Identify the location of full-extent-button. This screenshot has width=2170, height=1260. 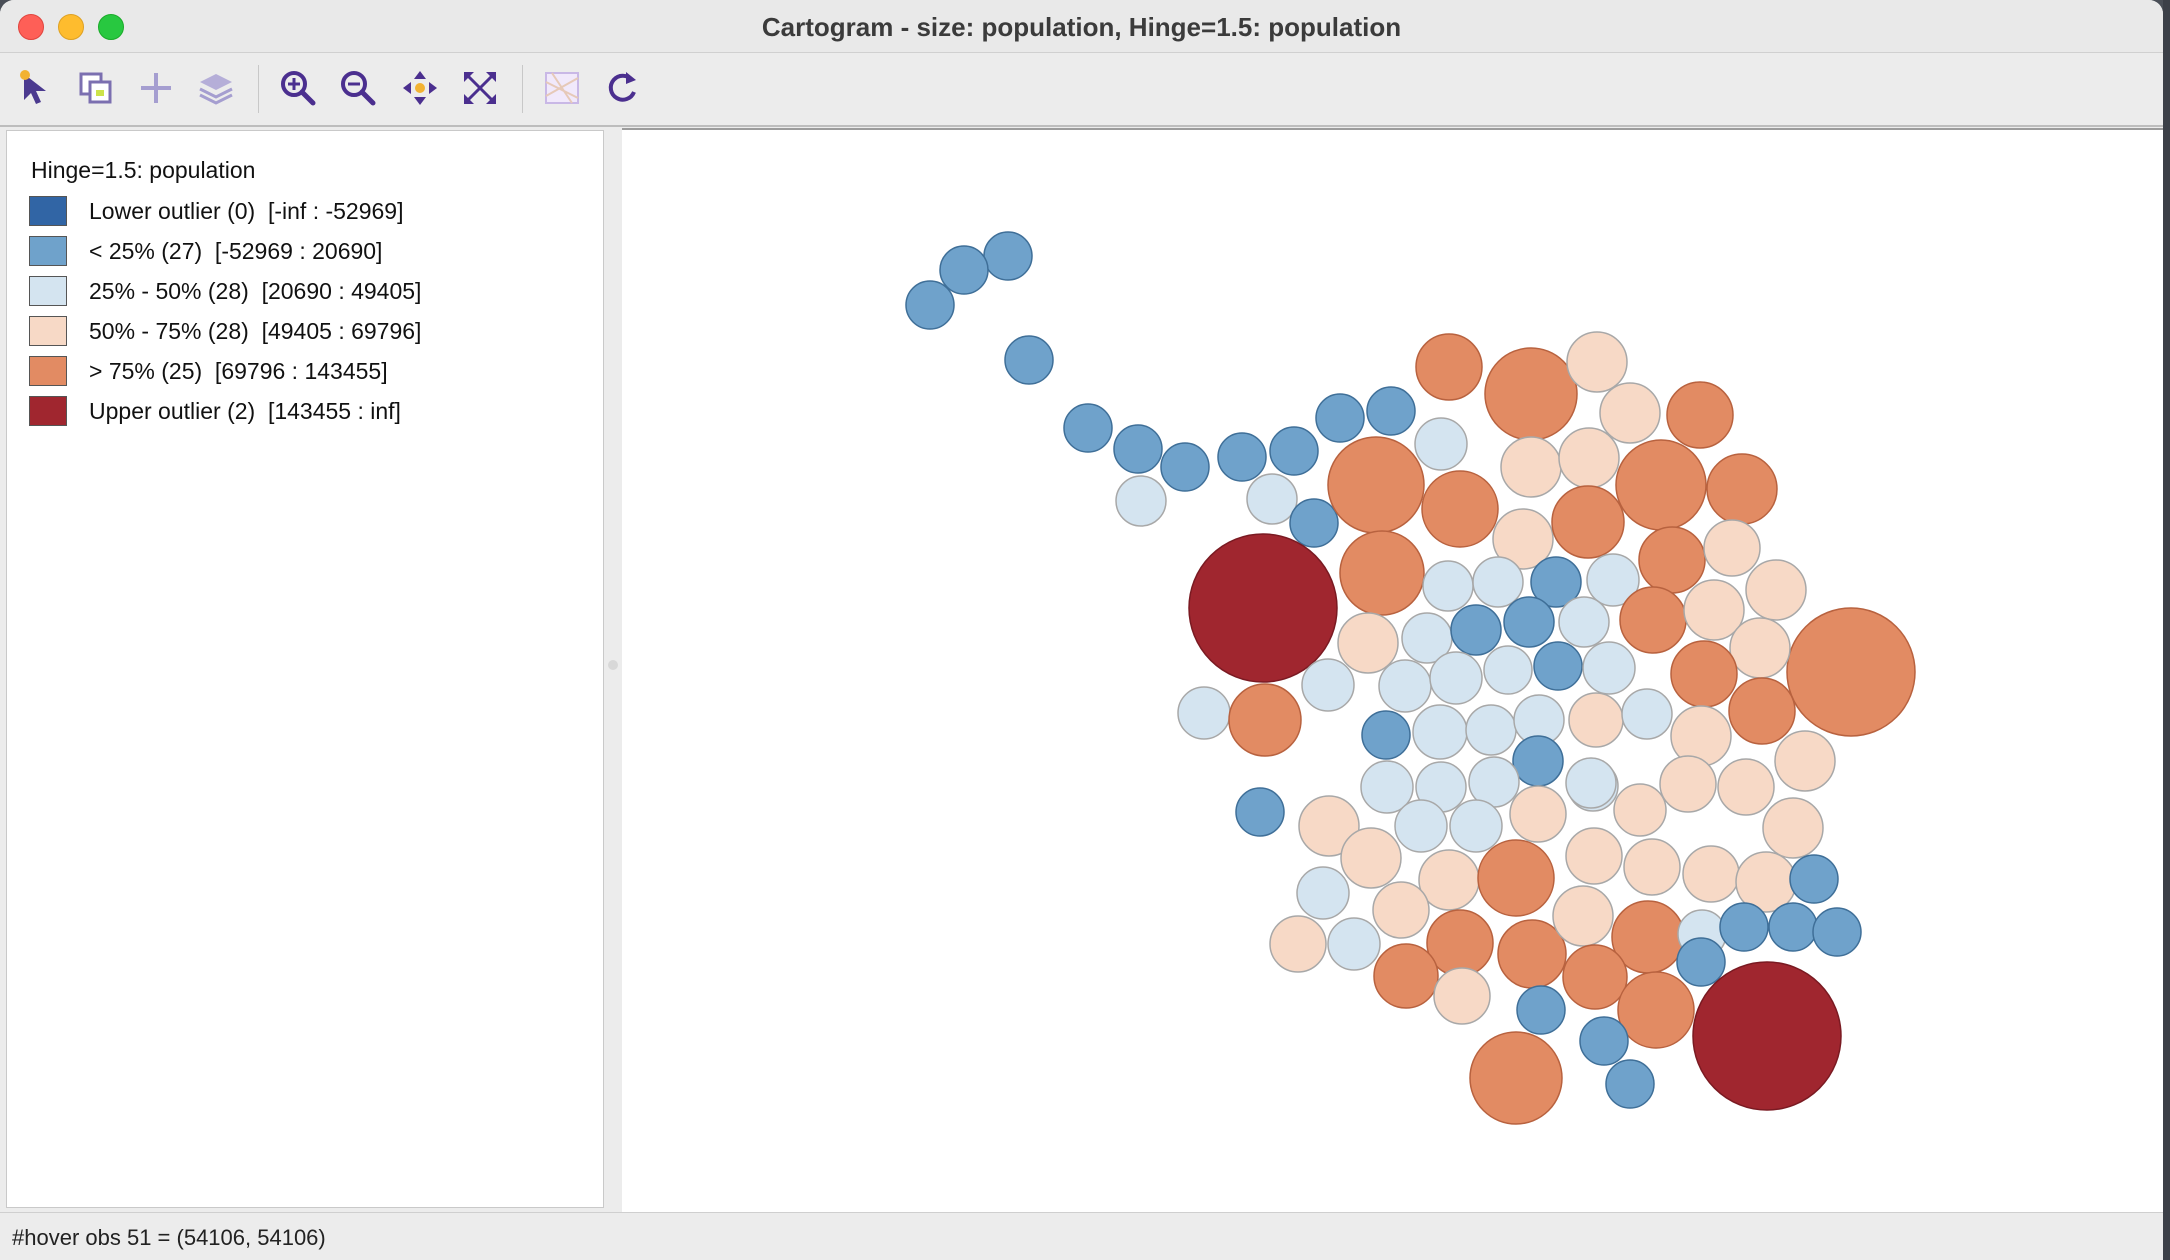
(480, 88).